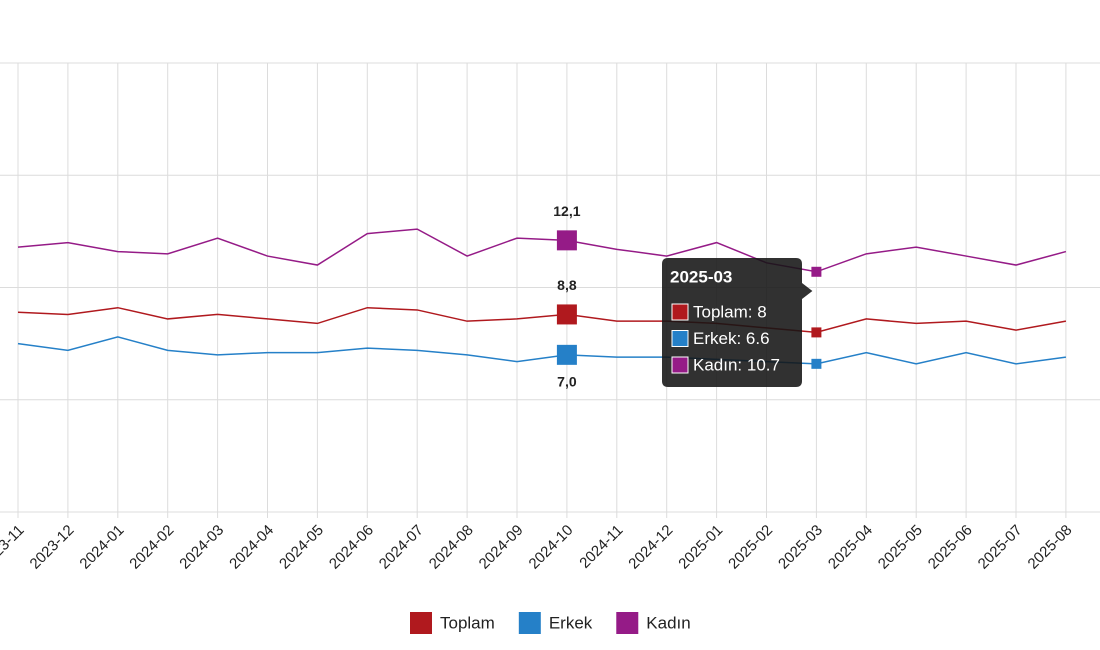 Image resolution: width=1100 pixels, height=650 pixels. Describe the element at coordinates (101, 547) in the screenshot. I see `x-tick-label: 2024-01` at that location.